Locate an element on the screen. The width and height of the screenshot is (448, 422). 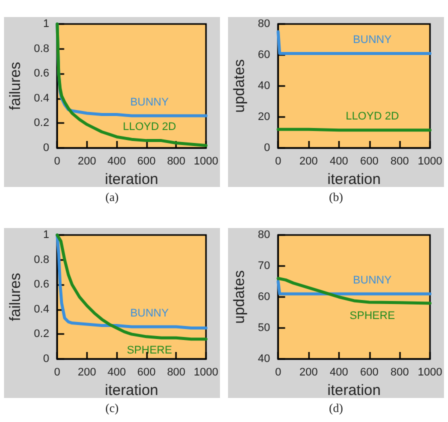
y-tick-label: 20 is located at coordinates (264, 117).